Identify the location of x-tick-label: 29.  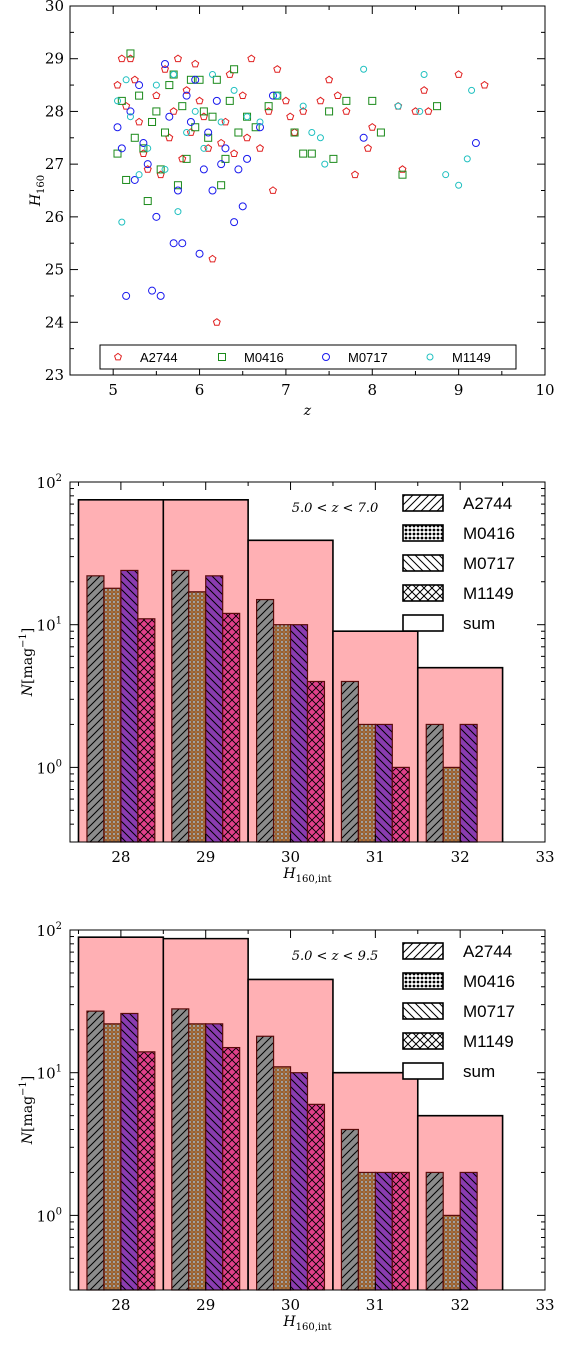
(205, 1305).